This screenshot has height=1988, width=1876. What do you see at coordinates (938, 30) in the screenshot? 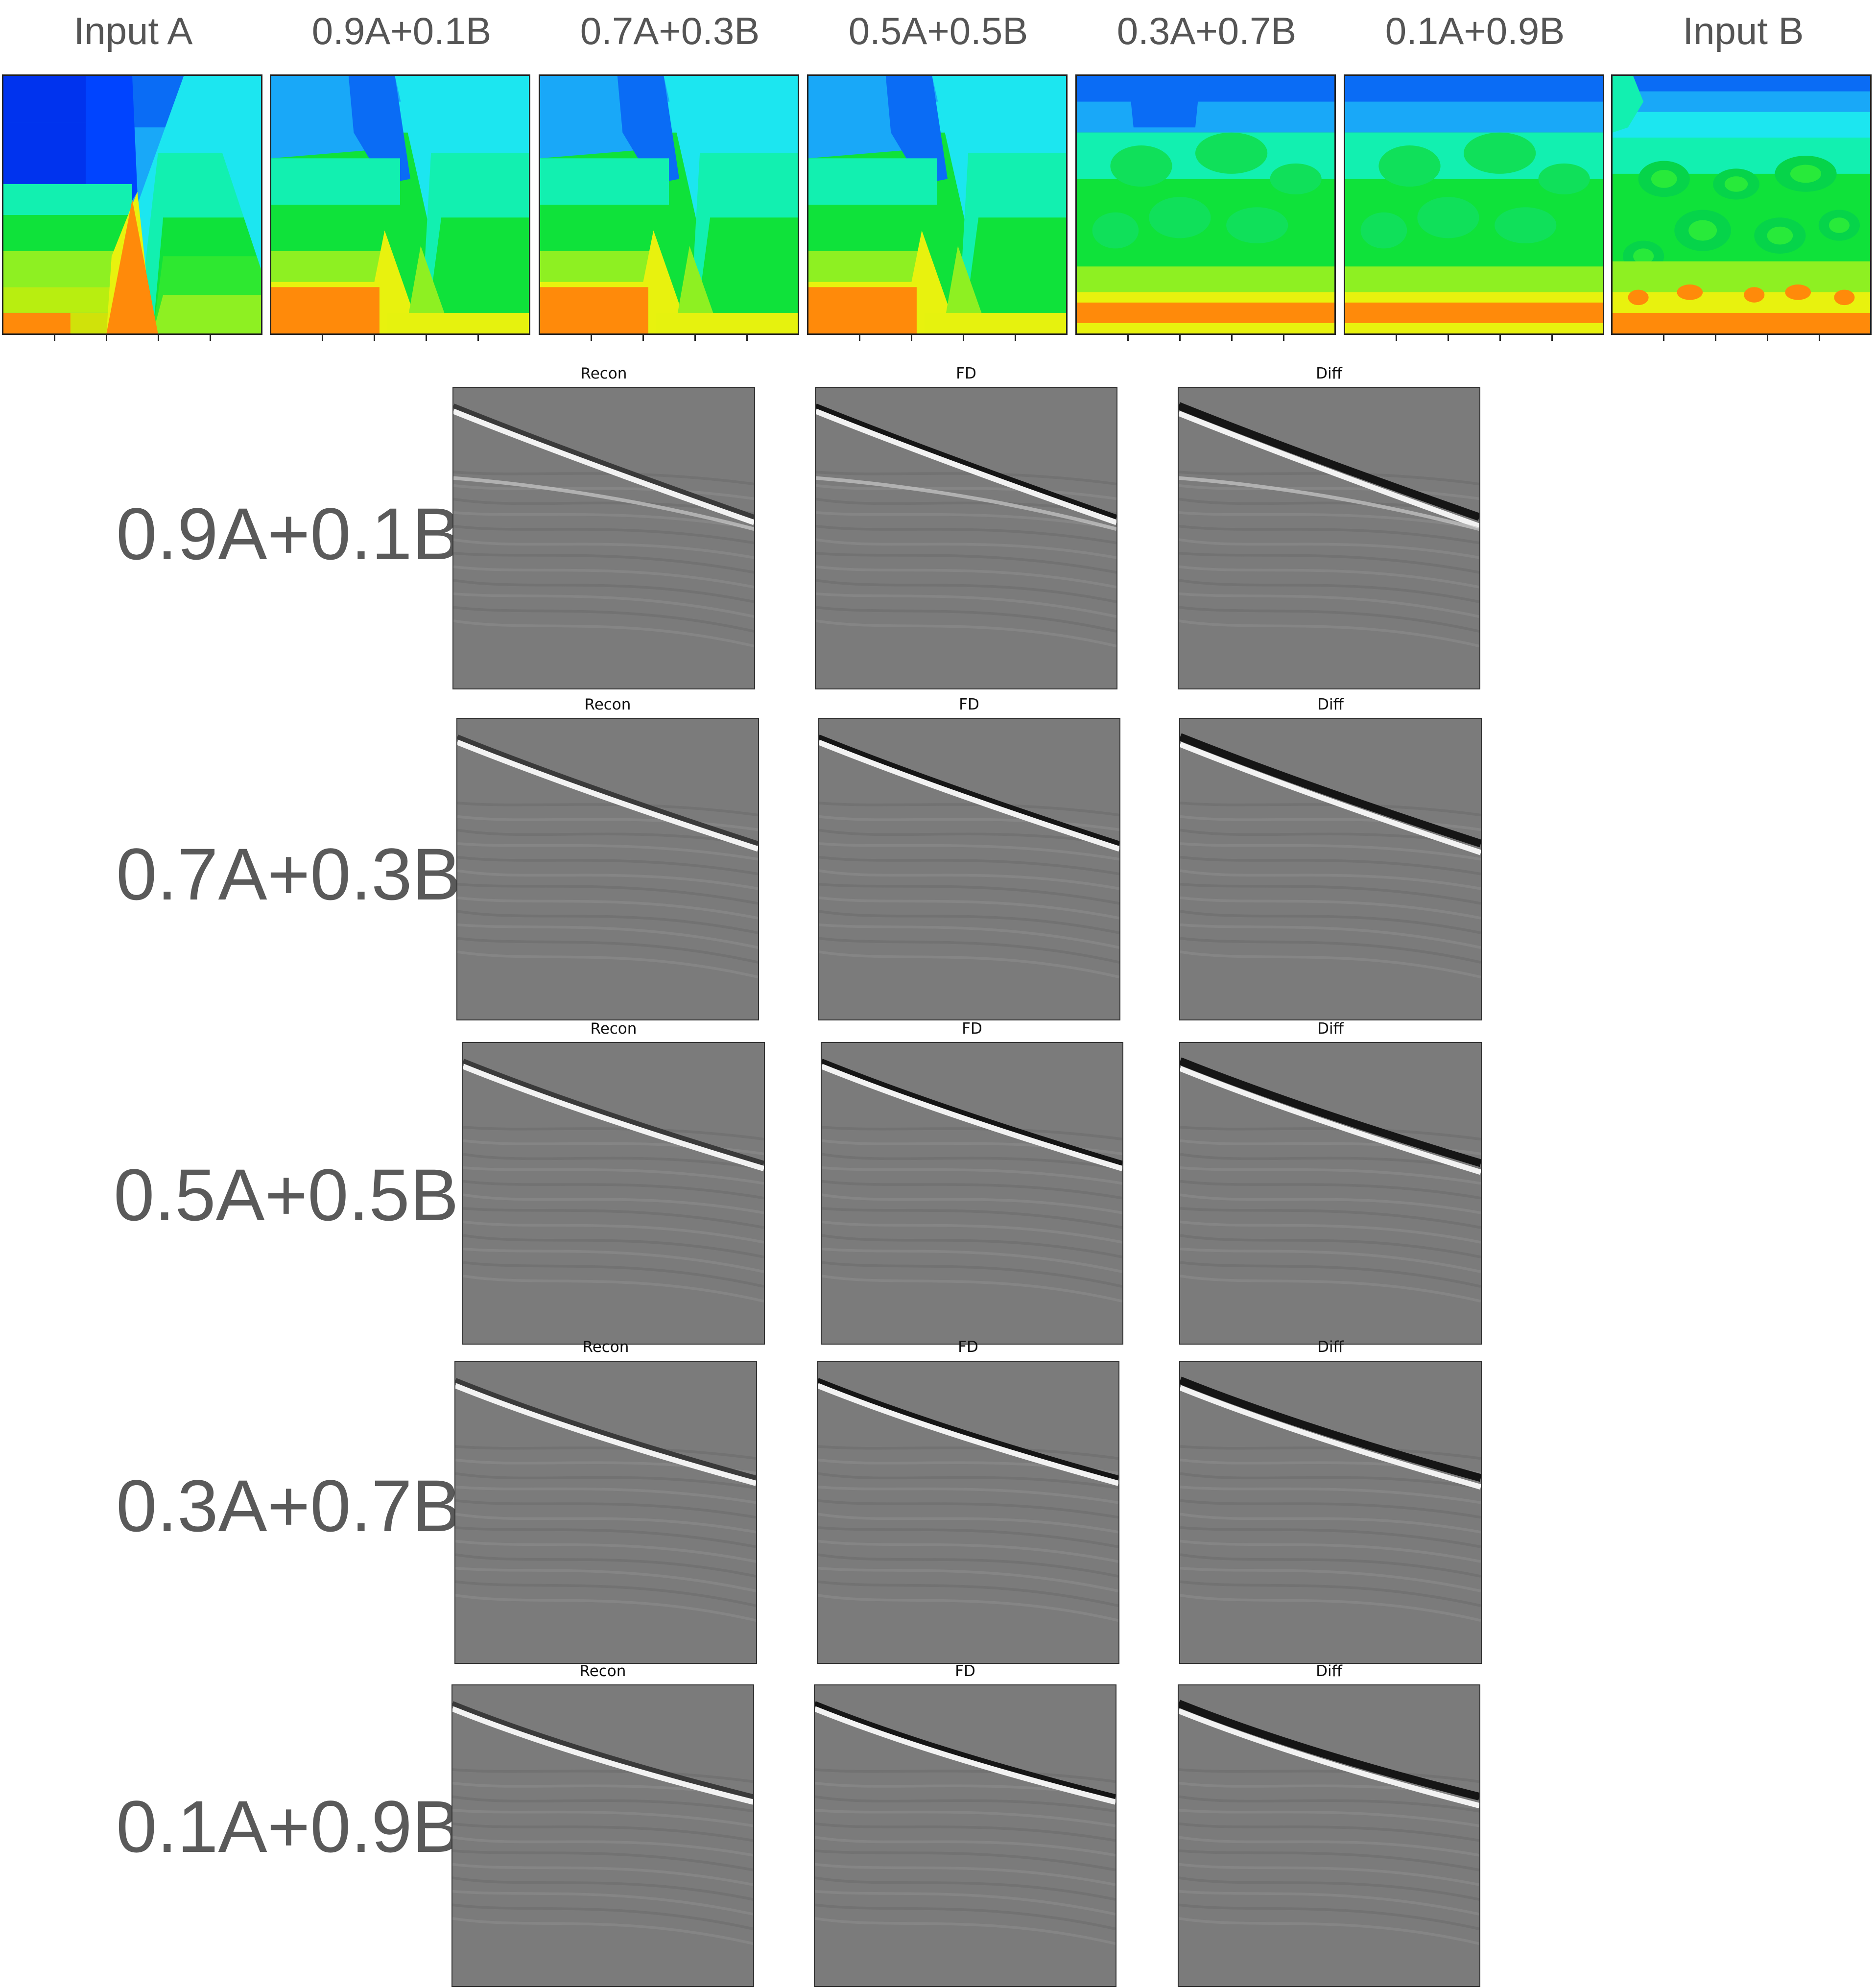
I see `velocity-map-title: 0.5A+0.5B` at bounding box center [938, 30].